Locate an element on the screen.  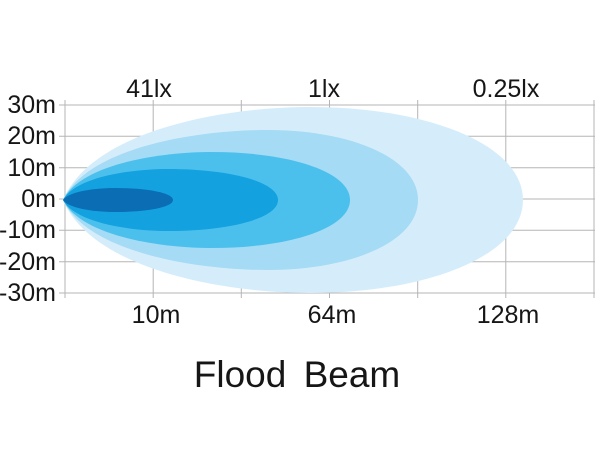
left-axis-labels: 30m 20m 10m 0m -10m -20m -30m is located at coordinates (28, 199).